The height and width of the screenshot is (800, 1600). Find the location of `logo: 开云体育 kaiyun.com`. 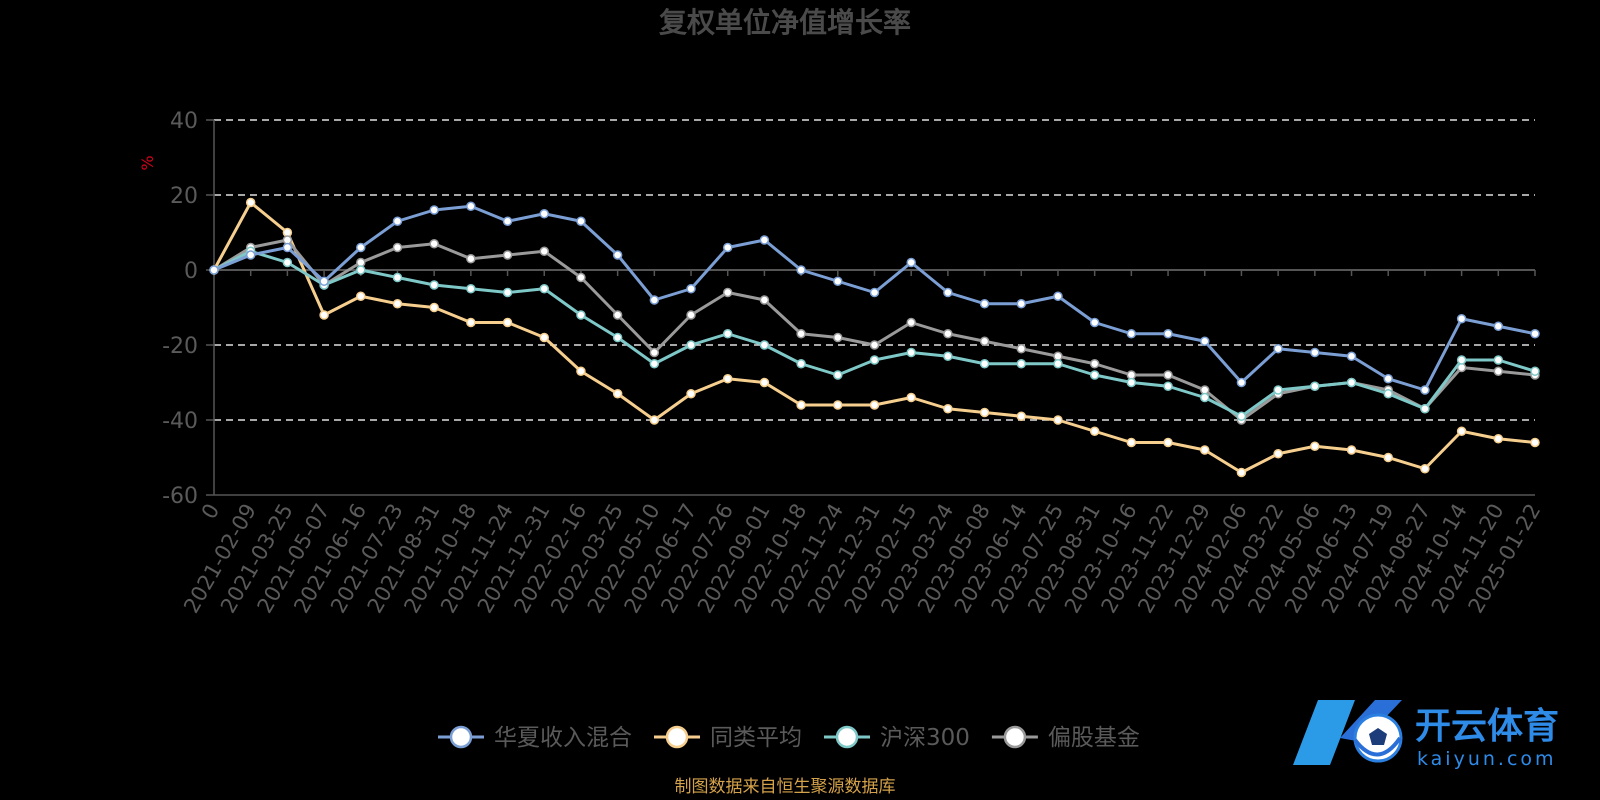

logo: 开云体育 kaiyun.com is located at coordinates (1426, 735).